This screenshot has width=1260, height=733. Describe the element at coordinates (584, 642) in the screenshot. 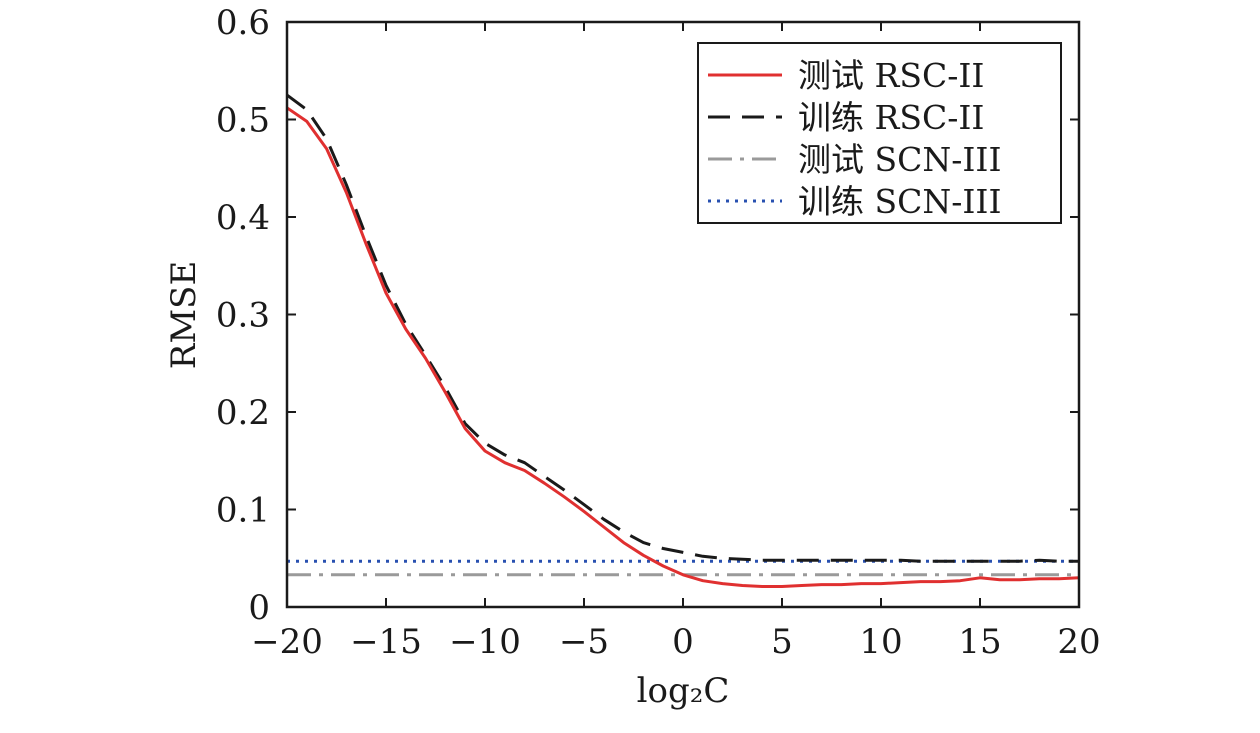

I see `x-tick-label: −5` at that location.